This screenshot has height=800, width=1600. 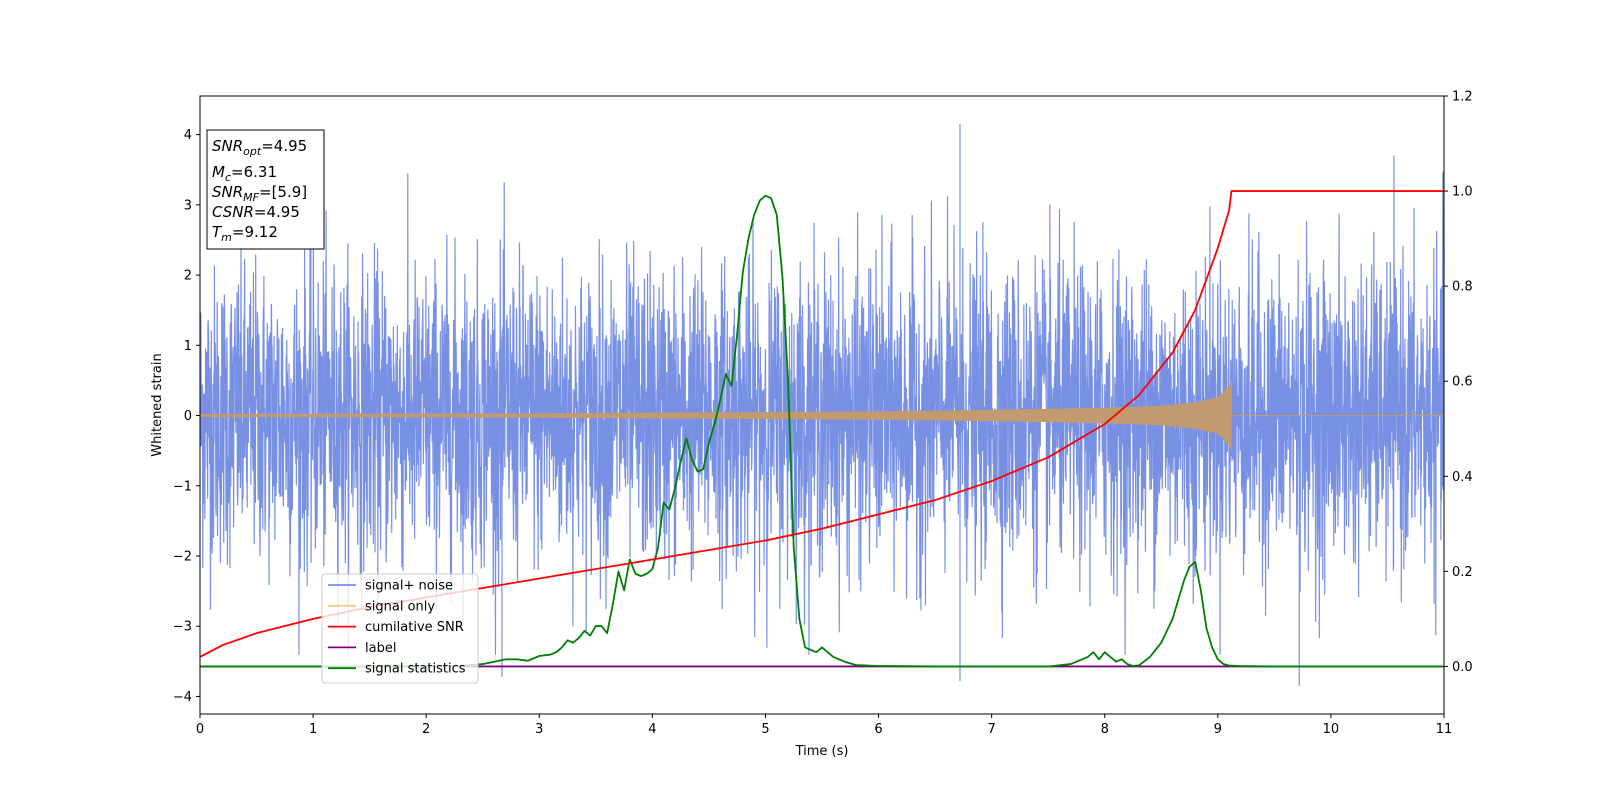 I want to click on y-right-tick-label: 0.2, so click(x=1462, y=572).